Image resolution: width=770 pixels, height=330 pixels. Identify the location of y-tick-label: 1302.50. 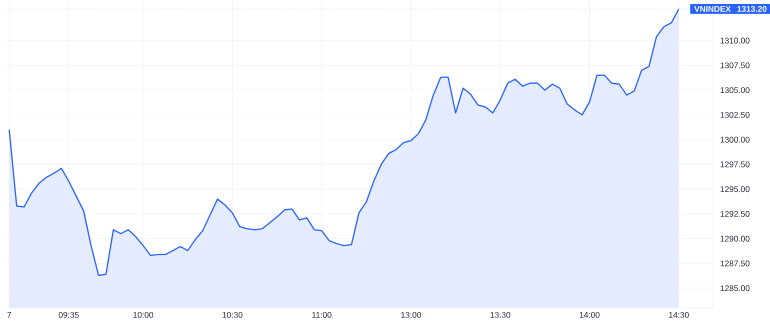
(735, 115).